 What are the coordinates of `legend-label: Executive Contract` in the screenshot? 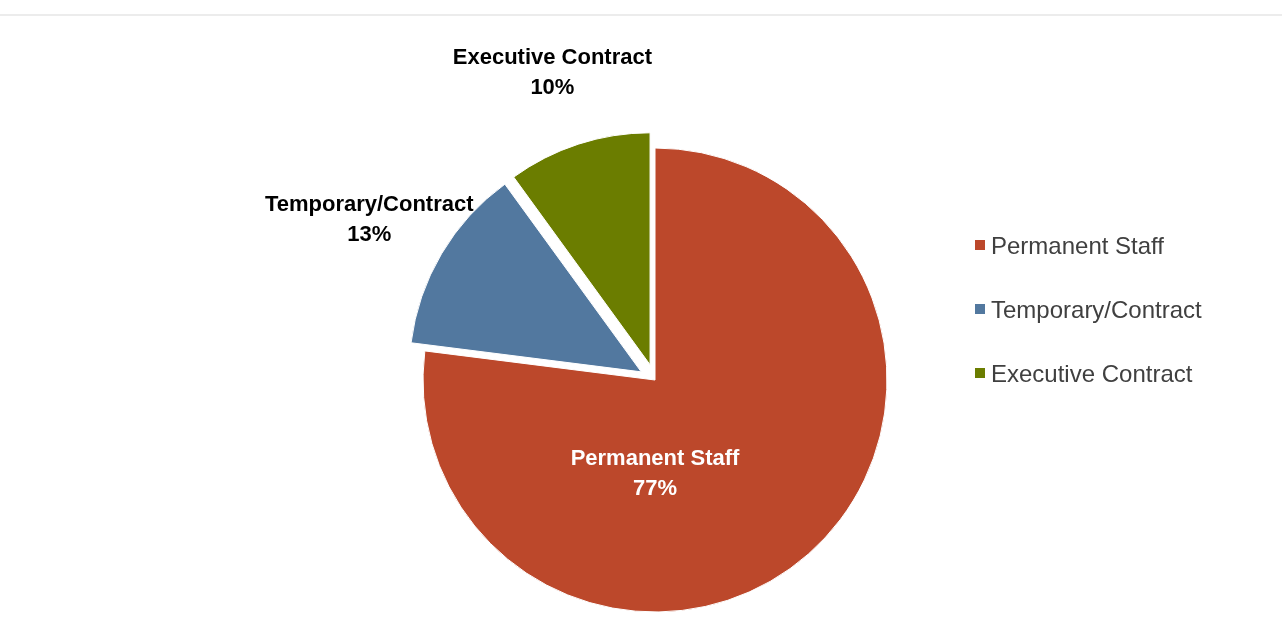 It's located at (1092, 374).